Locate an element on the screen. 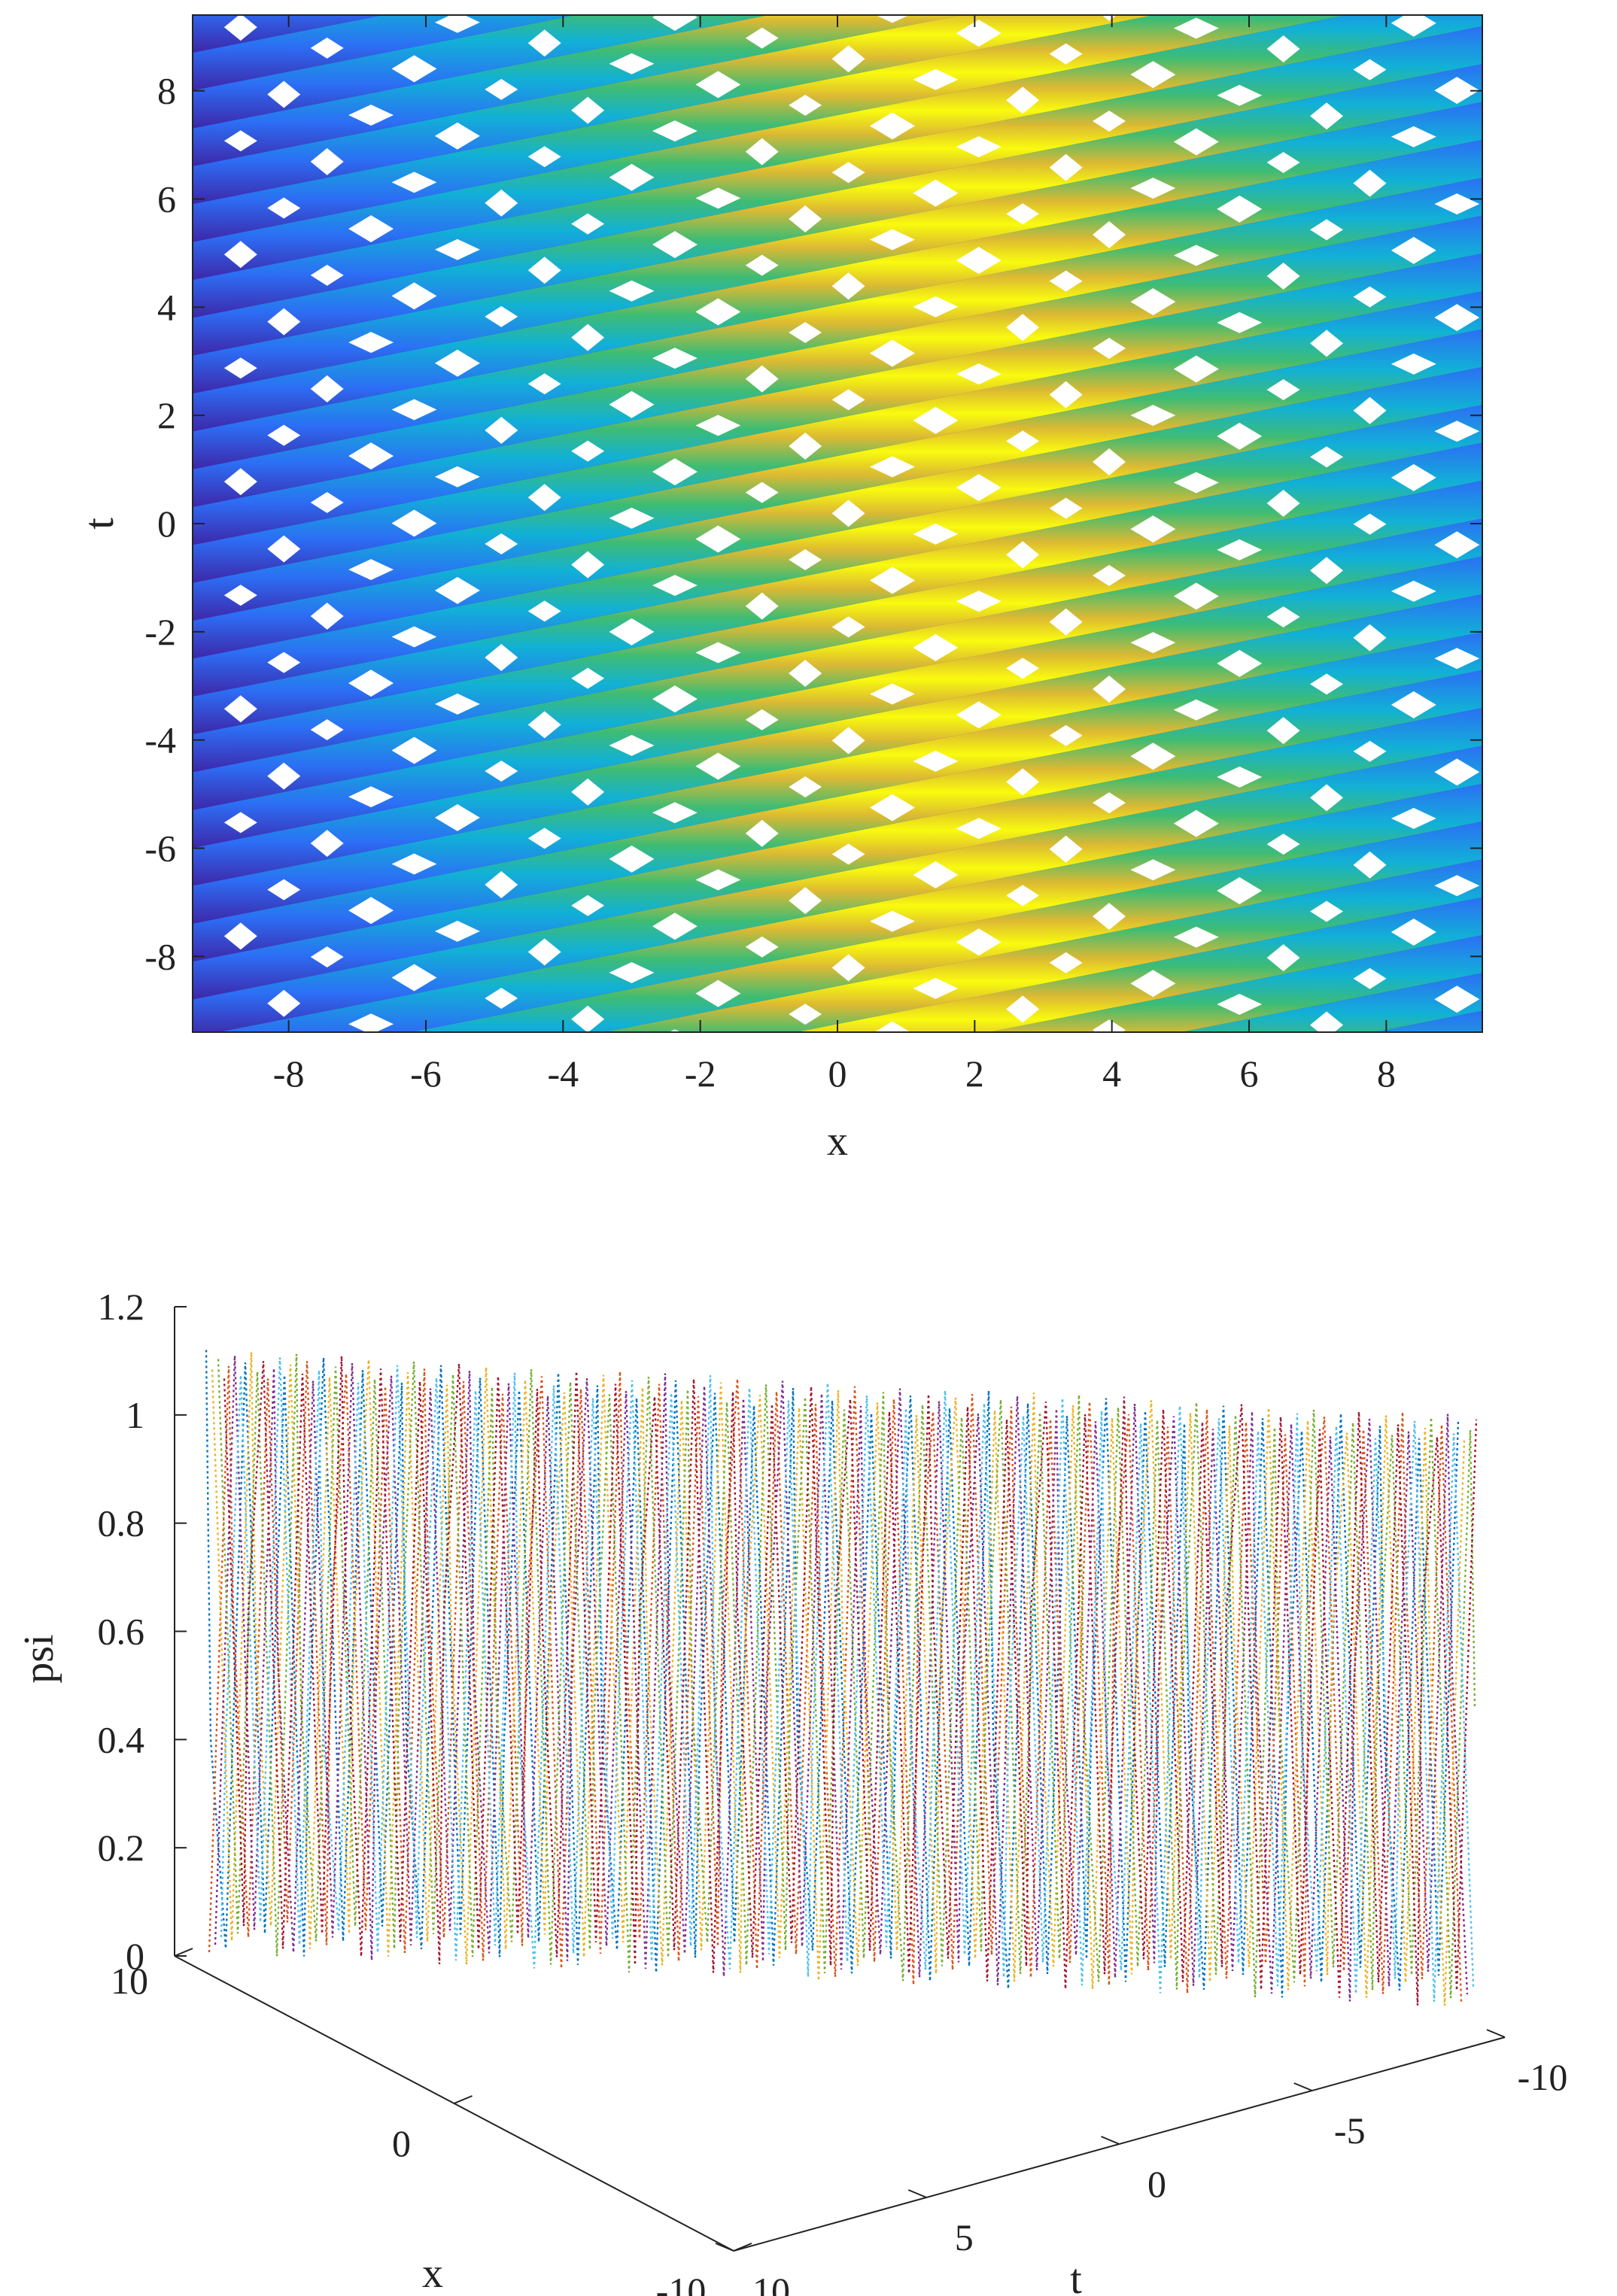 The width and height of the screenshot is (1617, 2296). y-tick-label: -6 is located at coordinates (160, 848).